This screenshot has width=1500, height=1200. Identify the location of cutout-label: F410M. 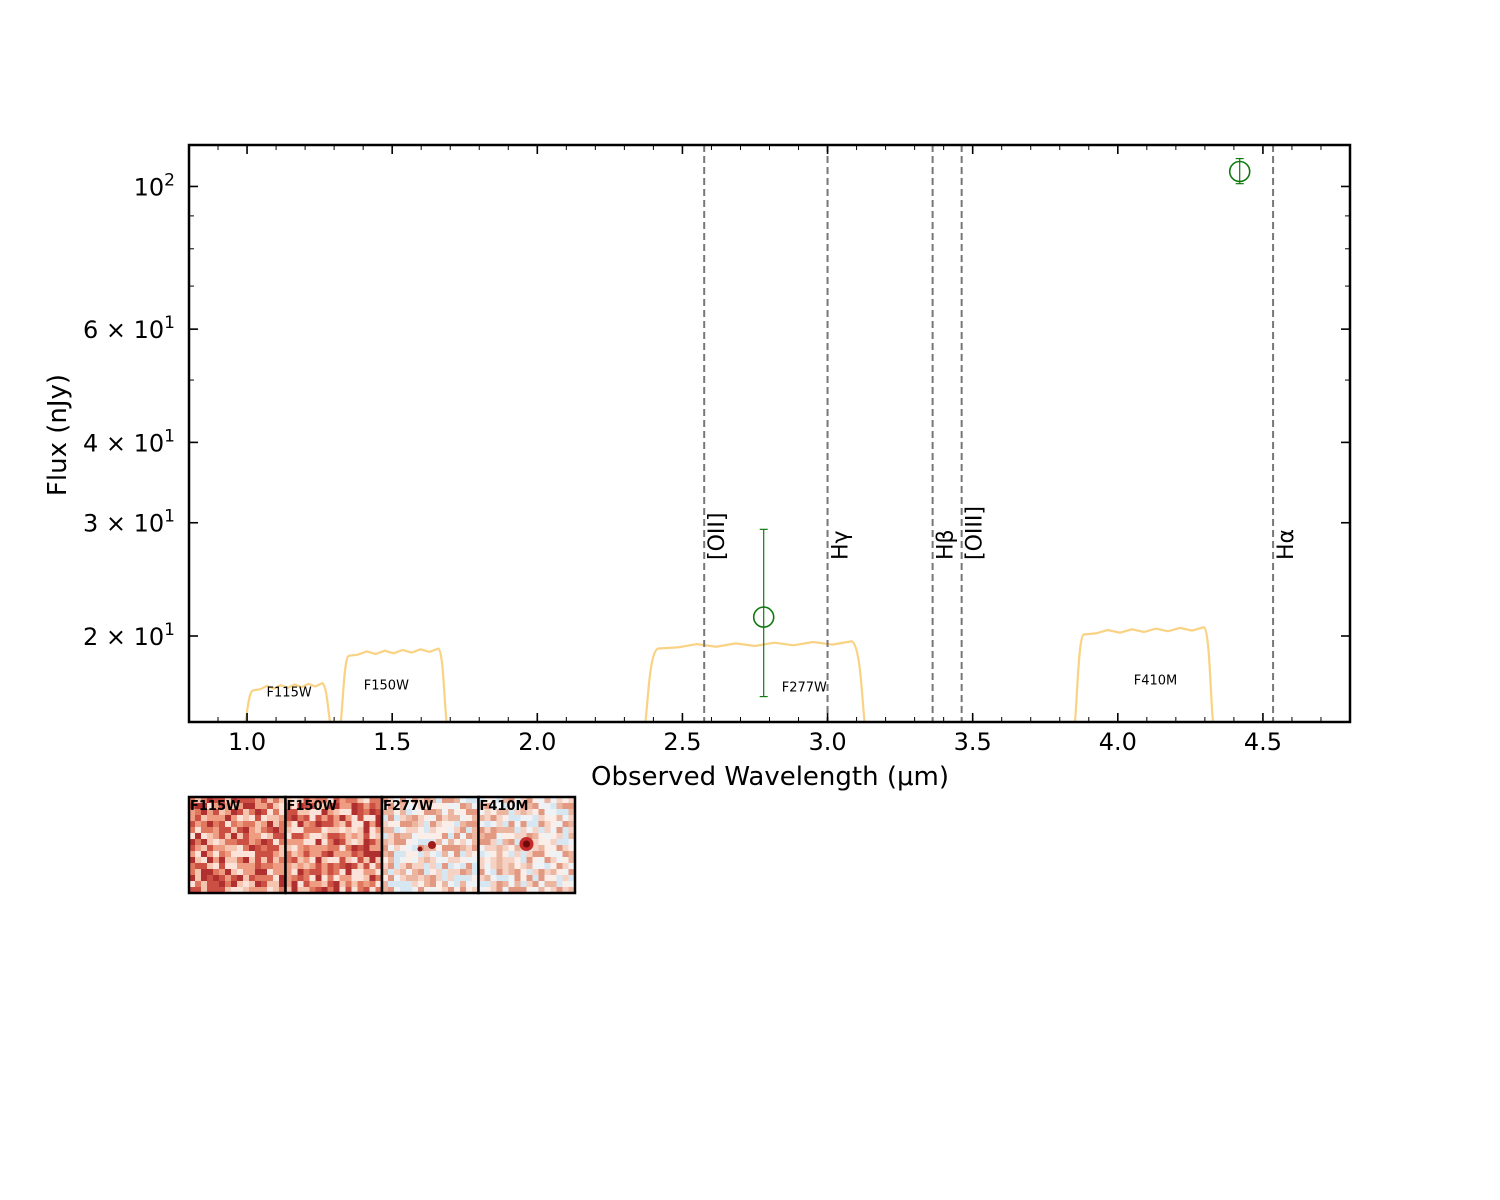
(504, 806).